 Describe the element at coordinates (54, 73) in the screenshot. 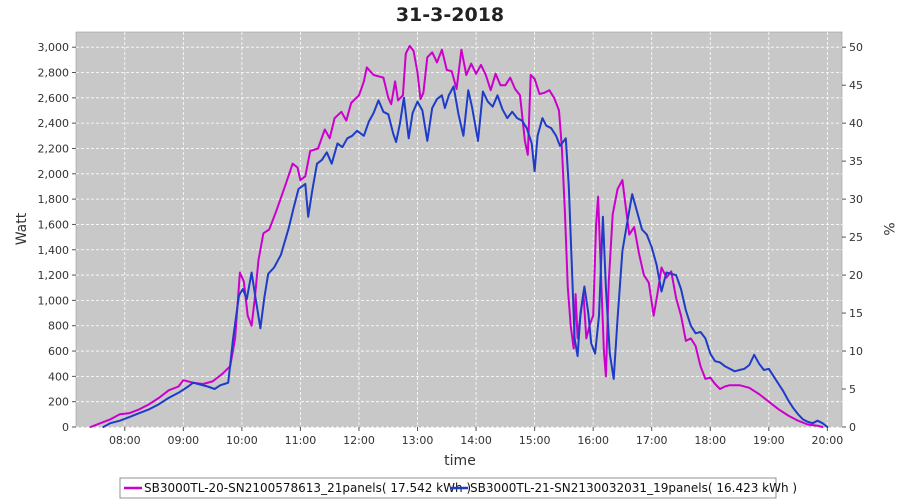

I see `y-tick-label: 2,800` at that location.